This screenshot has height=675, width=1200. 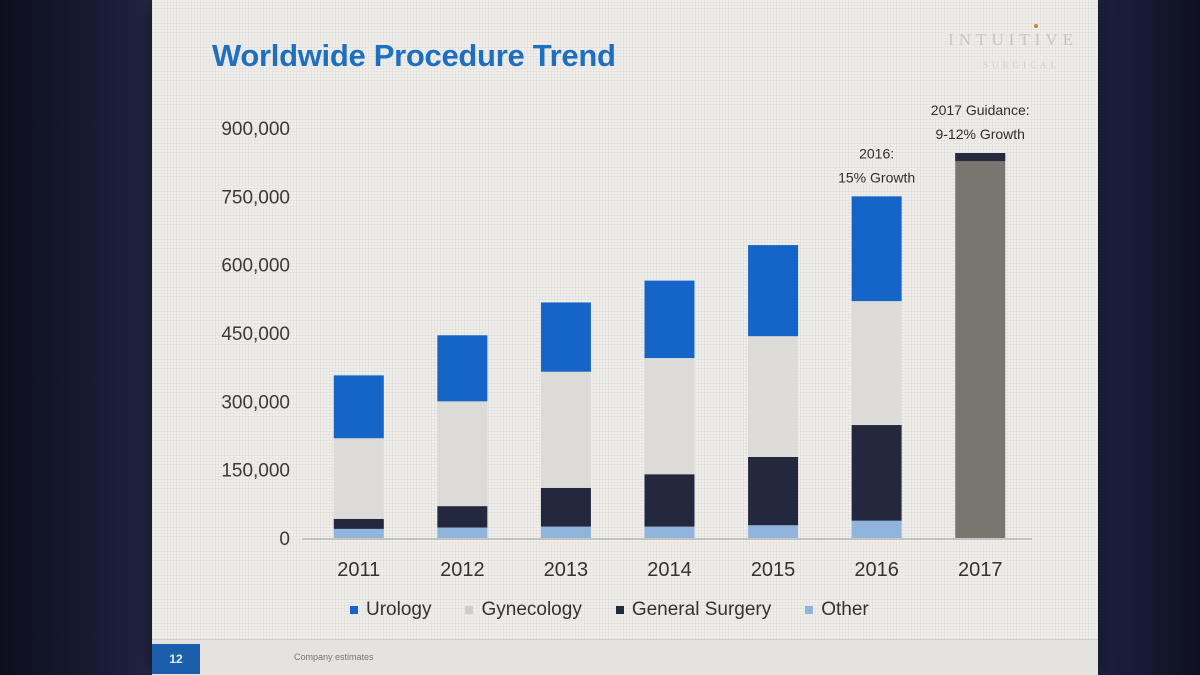 I want to click on slide-footer: 12 Company estimates, so click(x=625, y=657).